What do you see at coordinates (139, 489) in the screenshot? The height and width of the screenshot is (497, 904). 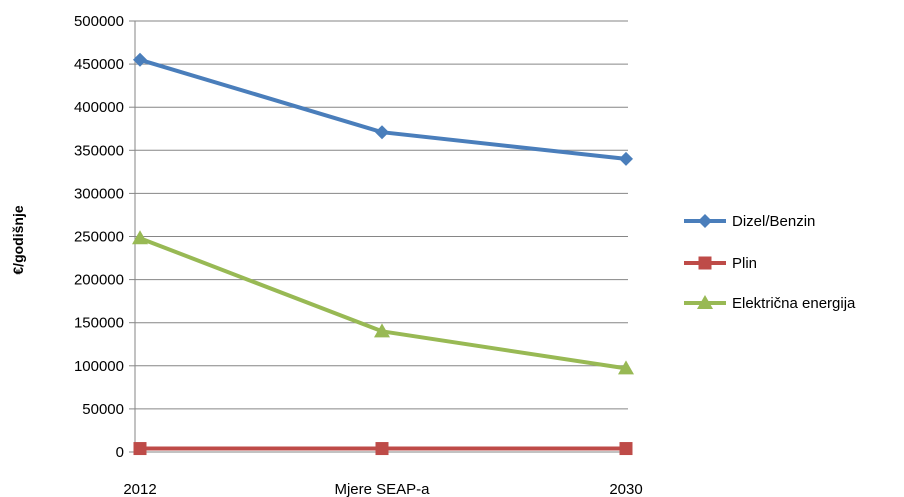 I see `x-tick-label: 2012` at bounding box center [139, 489].